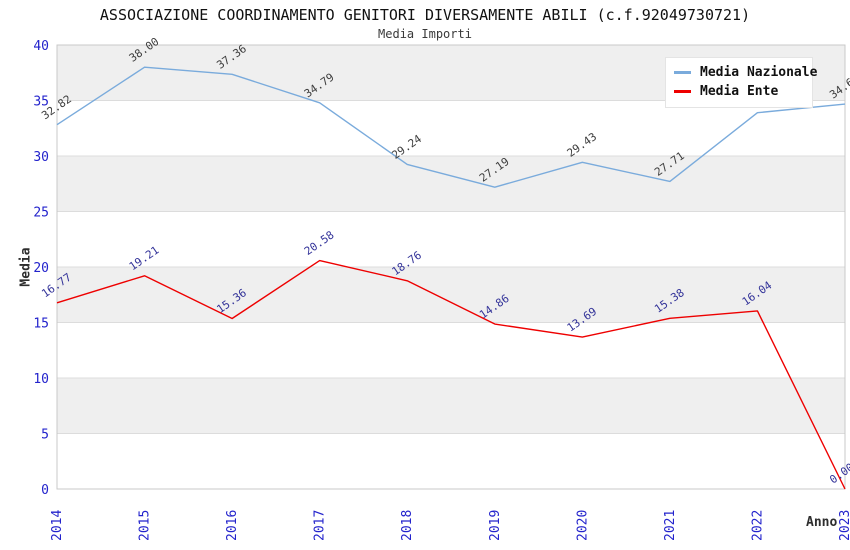  I want to click on x-tick-label: 2020, so click(582, 525).